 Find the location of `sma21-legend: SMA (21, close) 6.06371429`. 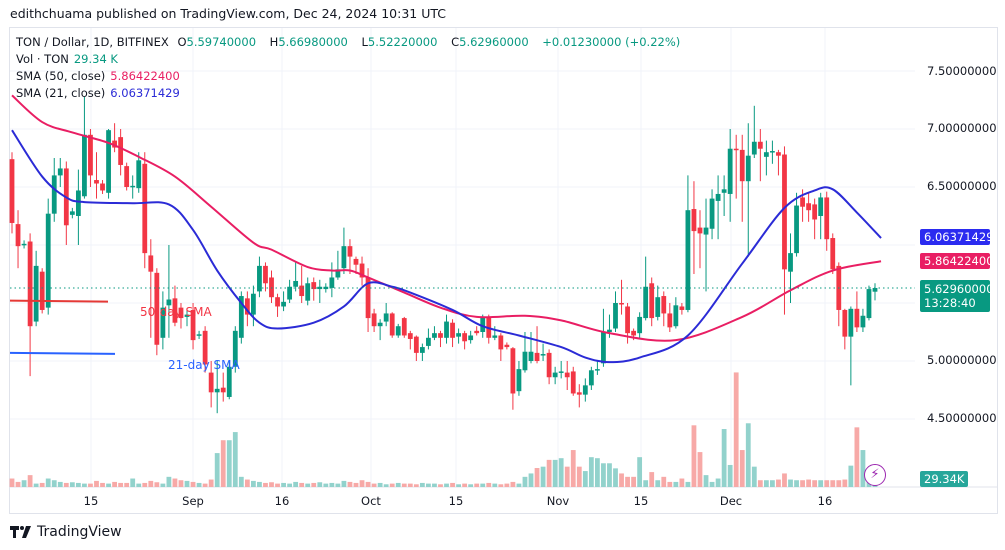

sma21-legend: SMA (21, close) 6.06371429 is located at coordinates (98, 93).